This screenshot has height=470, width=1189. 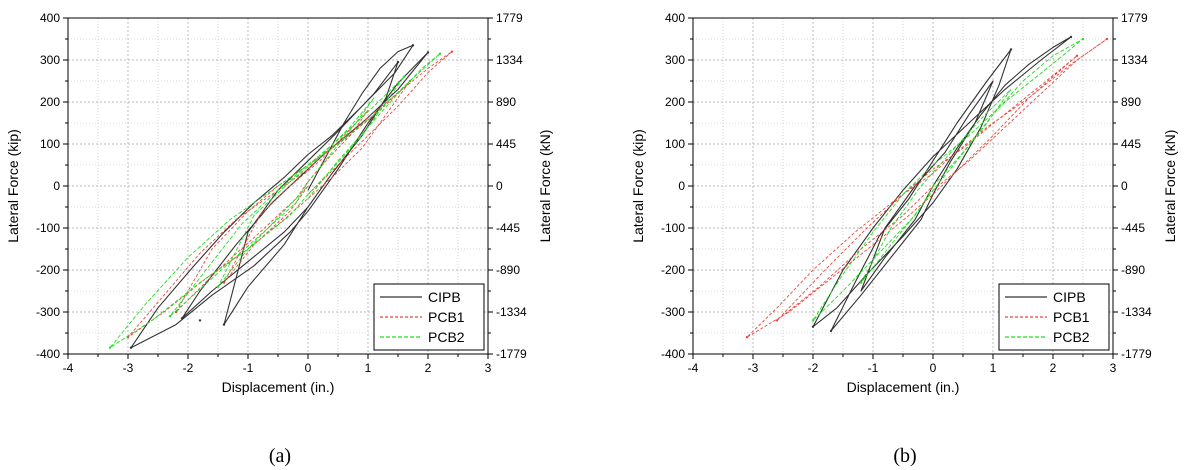 What do you see at coordinates (280, 456) in the screenshot?
I see `panel-caption: (a)` at bounding box center [280, 456].